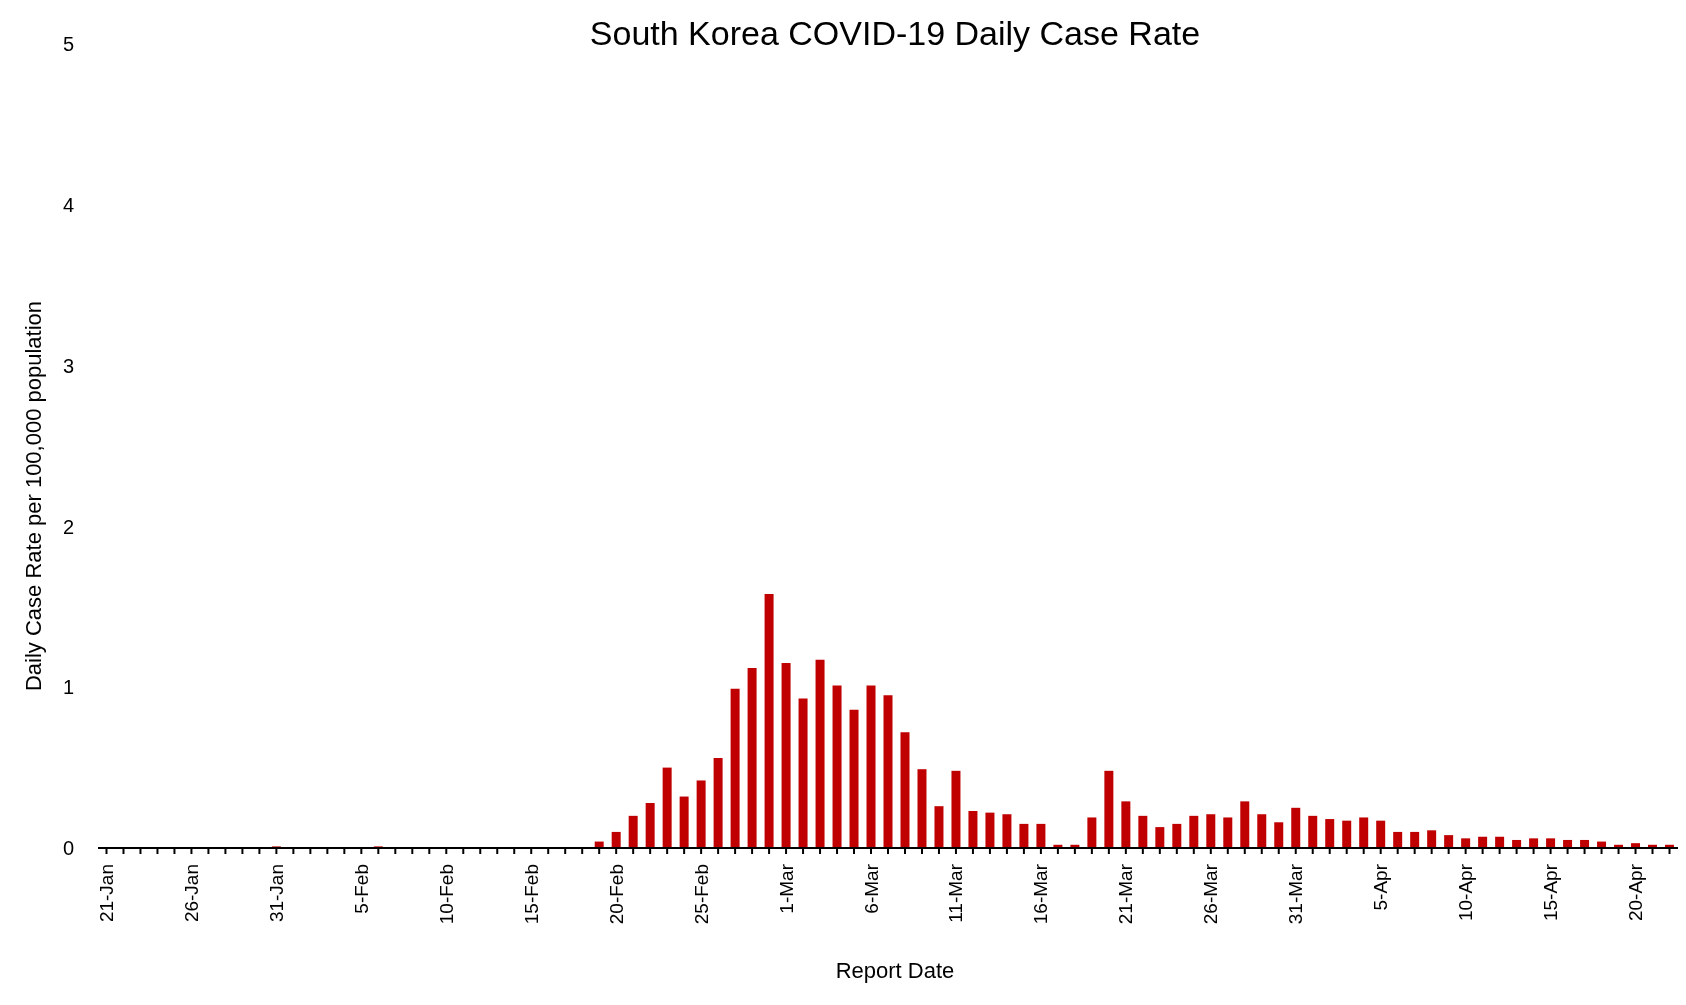 The image size is (1686, 1005). I want to click on x-tick-label: 15-Apr, so click(1551, 892).